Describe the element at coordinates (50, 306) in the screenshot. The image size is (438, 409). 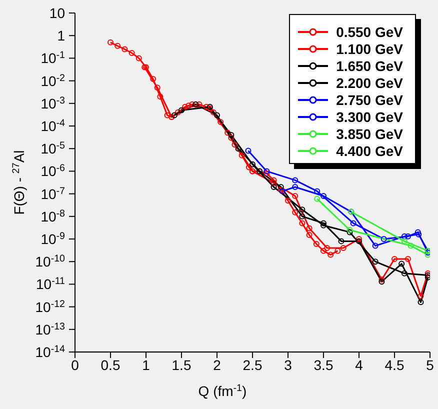
I see `y-tick-label: 10$^{-12}$` at that location.